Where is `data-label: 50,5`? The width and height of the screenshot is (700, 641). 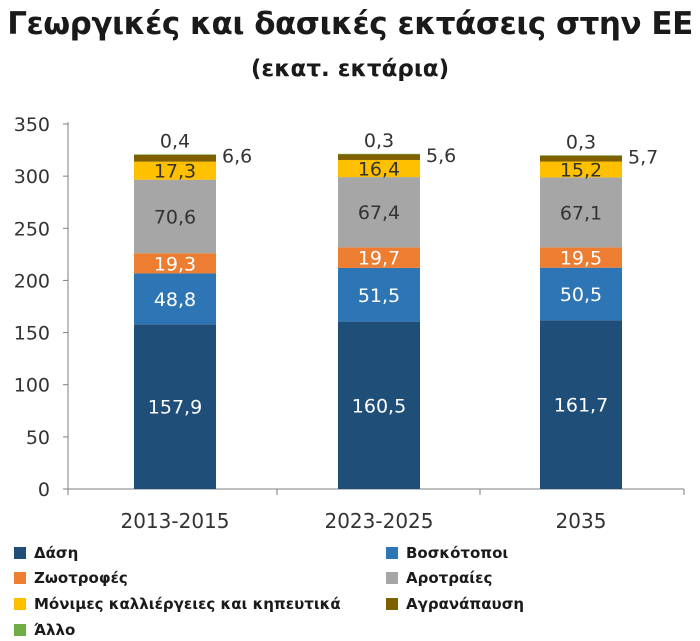
data-label: 50,5 is located at coordinates (581, 295).